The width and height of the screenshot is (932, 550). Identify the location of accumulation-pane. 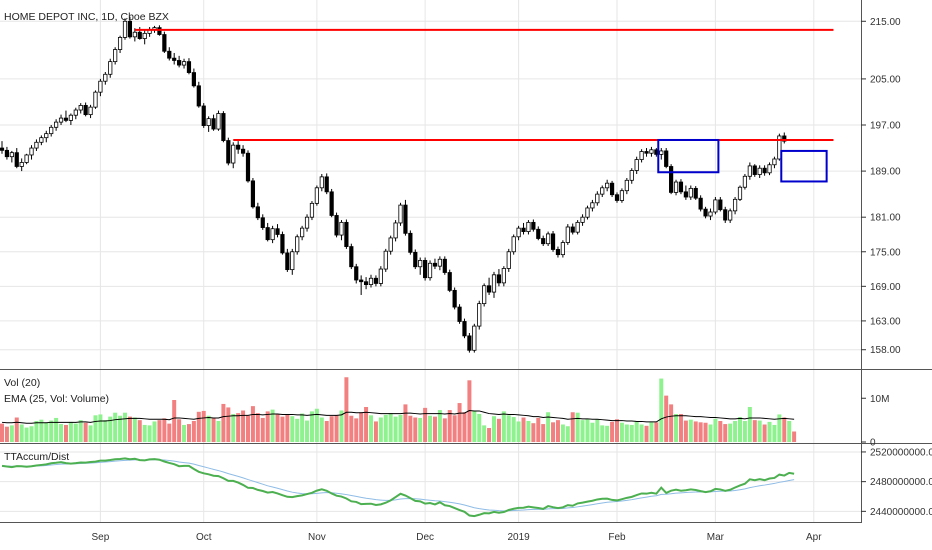
(398, 487).